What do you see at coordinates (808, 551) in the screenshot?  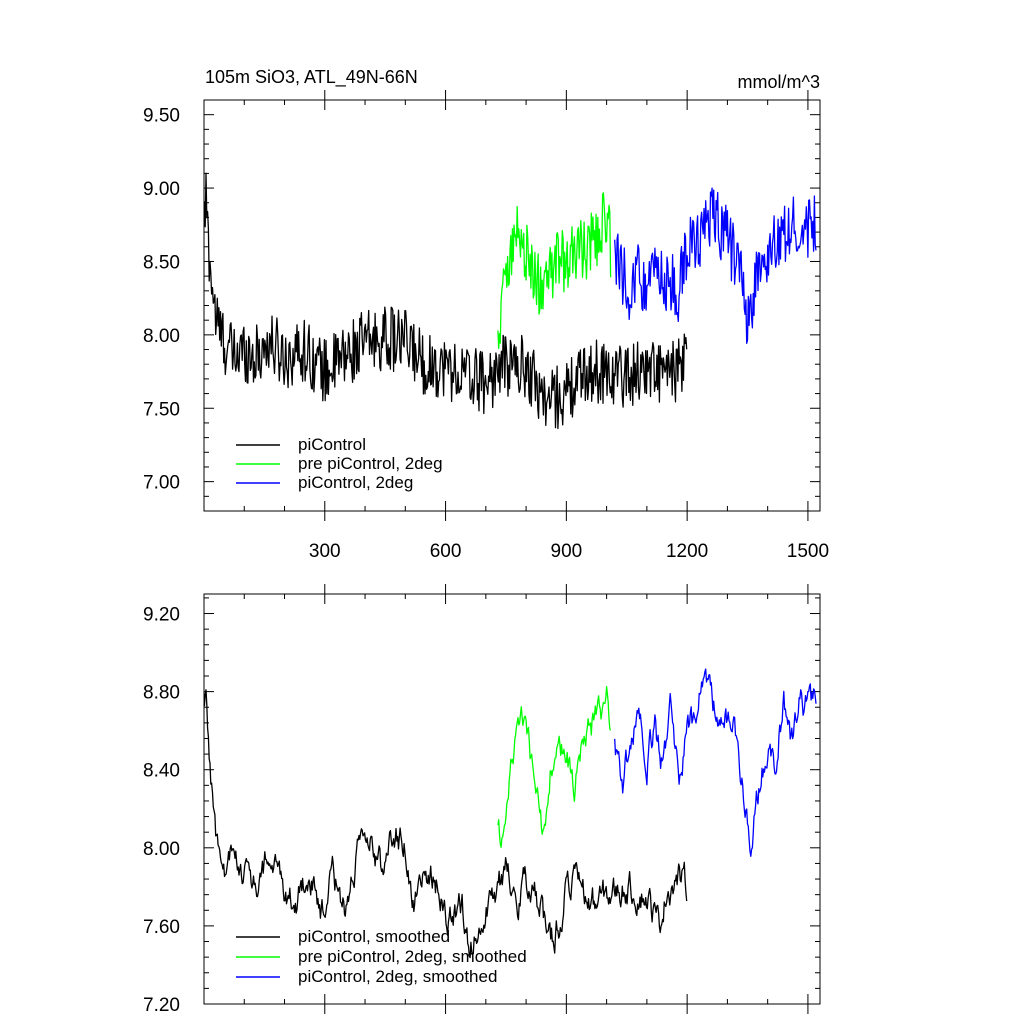 I see `x-tick-label: 1500` at bounding box center [808, 551].